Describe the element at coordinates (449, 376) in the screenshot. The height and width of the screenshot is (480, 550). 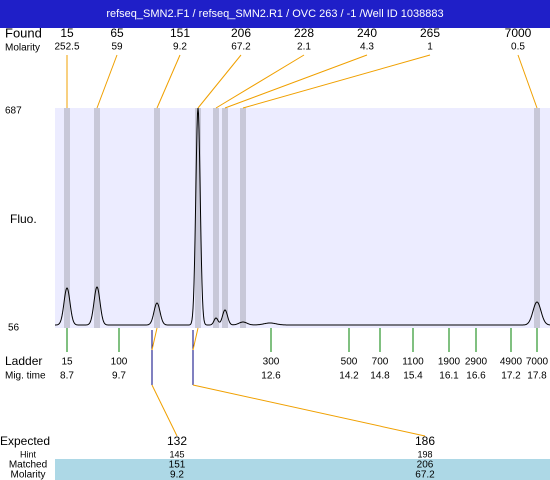
I see `ladder-time: 16.1` at that location.